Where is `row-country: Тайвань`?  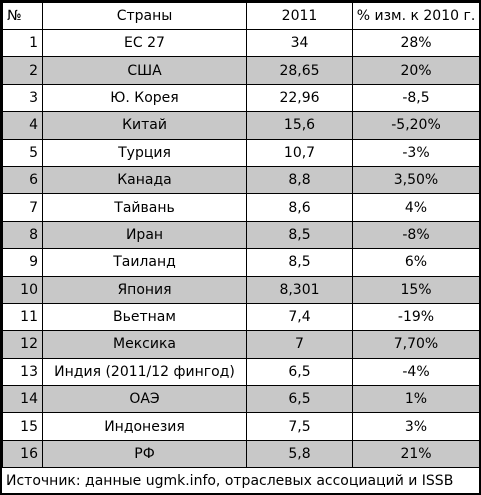
row-country: Тайвань is located at coordinates (144, 207).